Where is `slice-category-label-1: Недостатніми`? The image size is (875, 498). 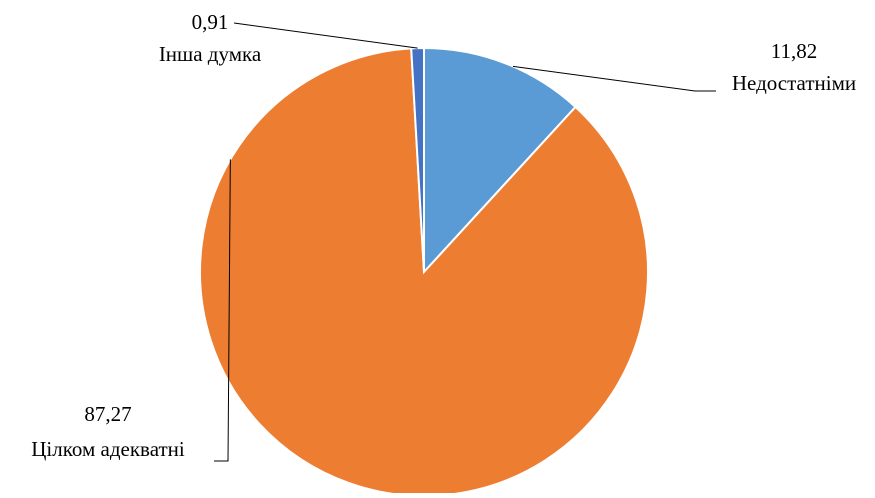
slice-category-label-1: Недостатніми is located at coordinates (794, 83).